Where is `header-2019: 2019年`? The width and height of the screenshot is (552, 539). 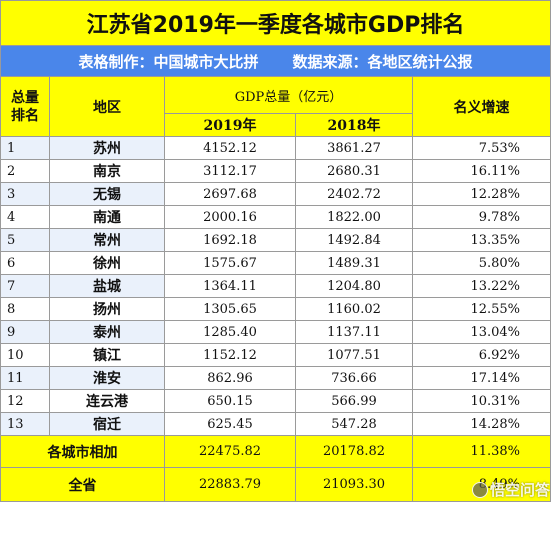
header-2019: 2019年 is located at coordinates (230, 125).